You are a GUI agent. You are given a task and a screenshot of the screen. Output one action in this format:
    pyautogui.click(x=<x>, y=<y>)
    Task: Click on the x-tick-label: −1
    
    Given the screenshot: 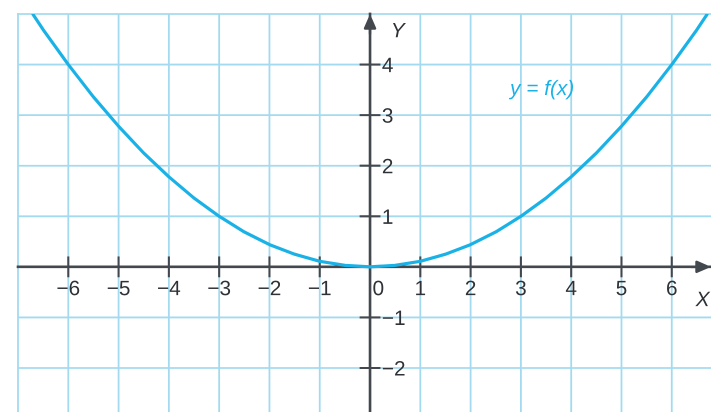 What is the action you would take?
    pyautogui.click(x=319, y=288)
    